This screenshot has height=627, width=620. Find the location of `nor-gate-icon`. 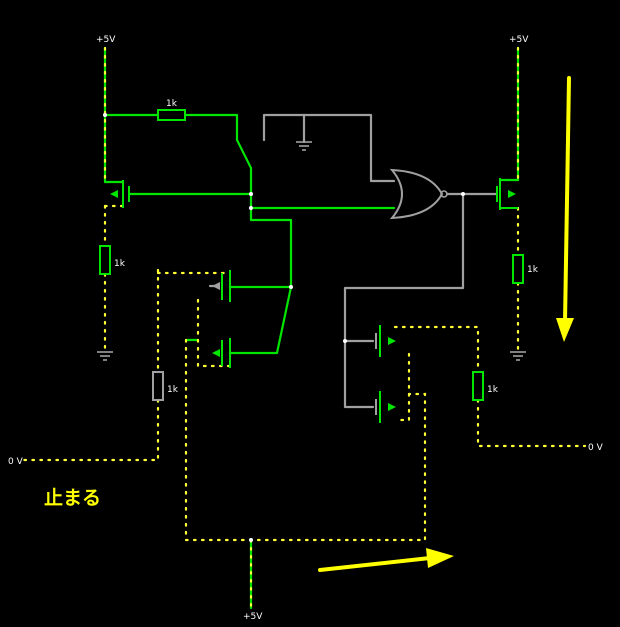

nor-gate-icon is located at coordinates (416, 194).